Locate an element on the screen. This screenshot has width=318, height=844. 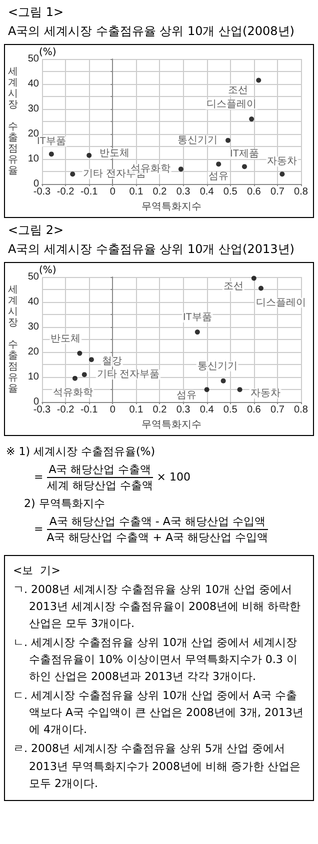
text: A국 해당산업 수출액 - A국 해당산업 수입액 is located at coordinates (157, 522).